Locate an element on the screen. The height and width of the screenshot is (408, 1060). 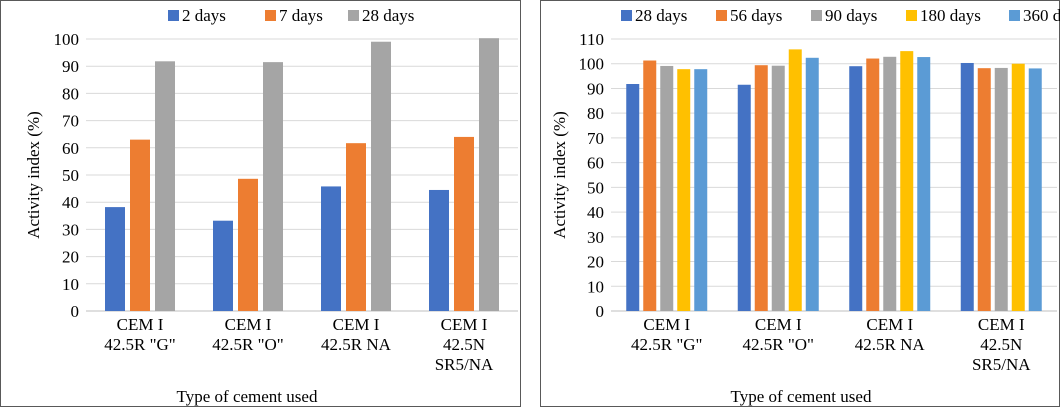
legend-label: 360 days is located at coordinates (1041, 15).